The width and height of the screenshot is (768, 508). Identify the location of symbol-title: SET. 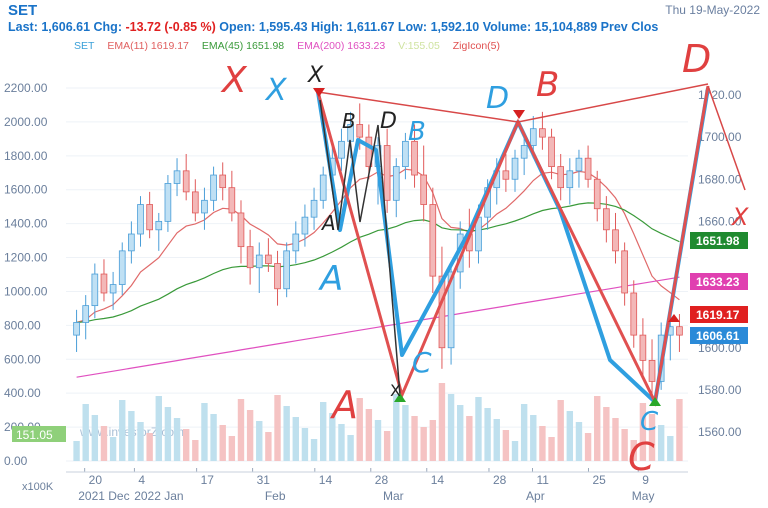
(23, 10).